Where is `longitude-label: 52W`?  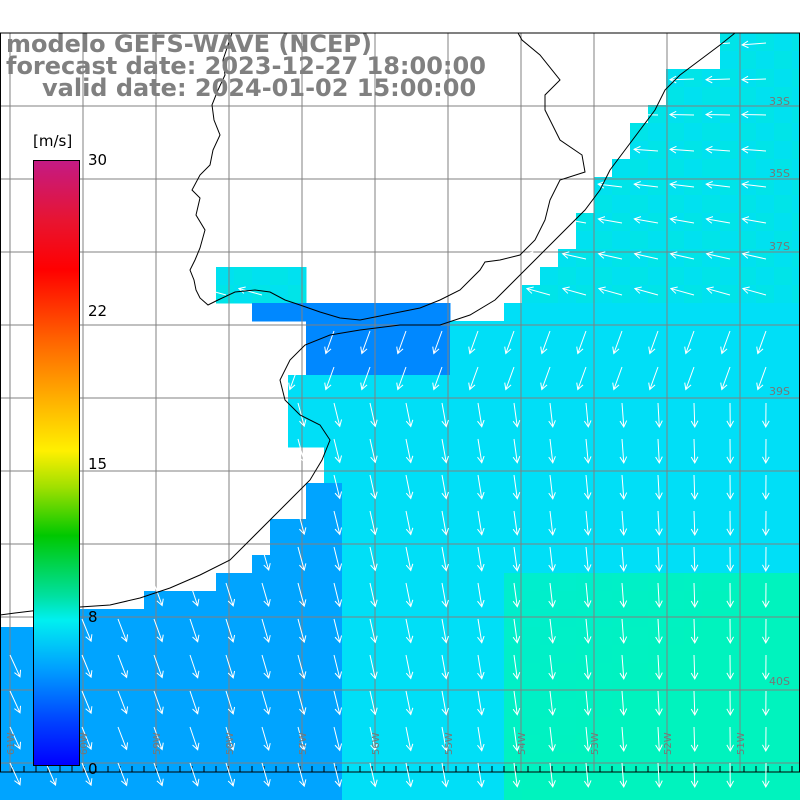
longitude-label: 52W is located at coordinates (668, 743).